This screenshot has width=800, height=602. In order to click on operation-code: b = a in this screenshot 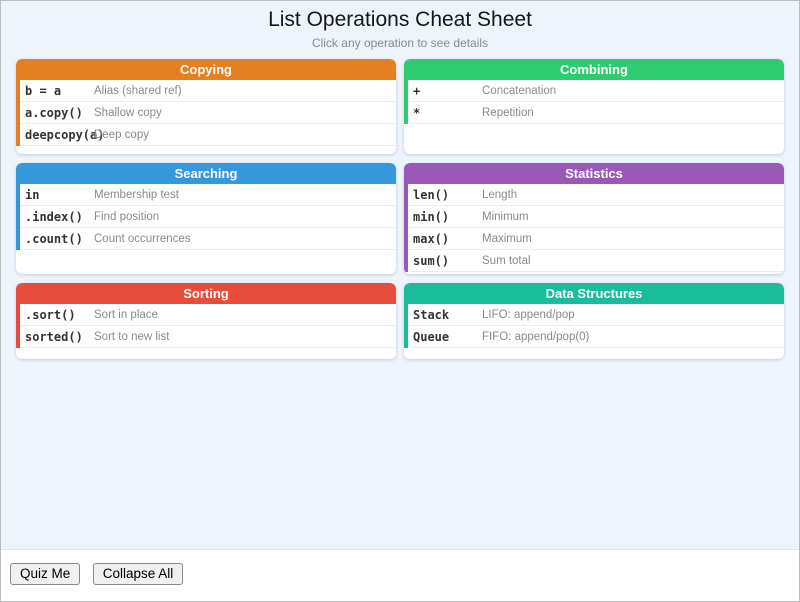, I will do `click(43, 91)`.